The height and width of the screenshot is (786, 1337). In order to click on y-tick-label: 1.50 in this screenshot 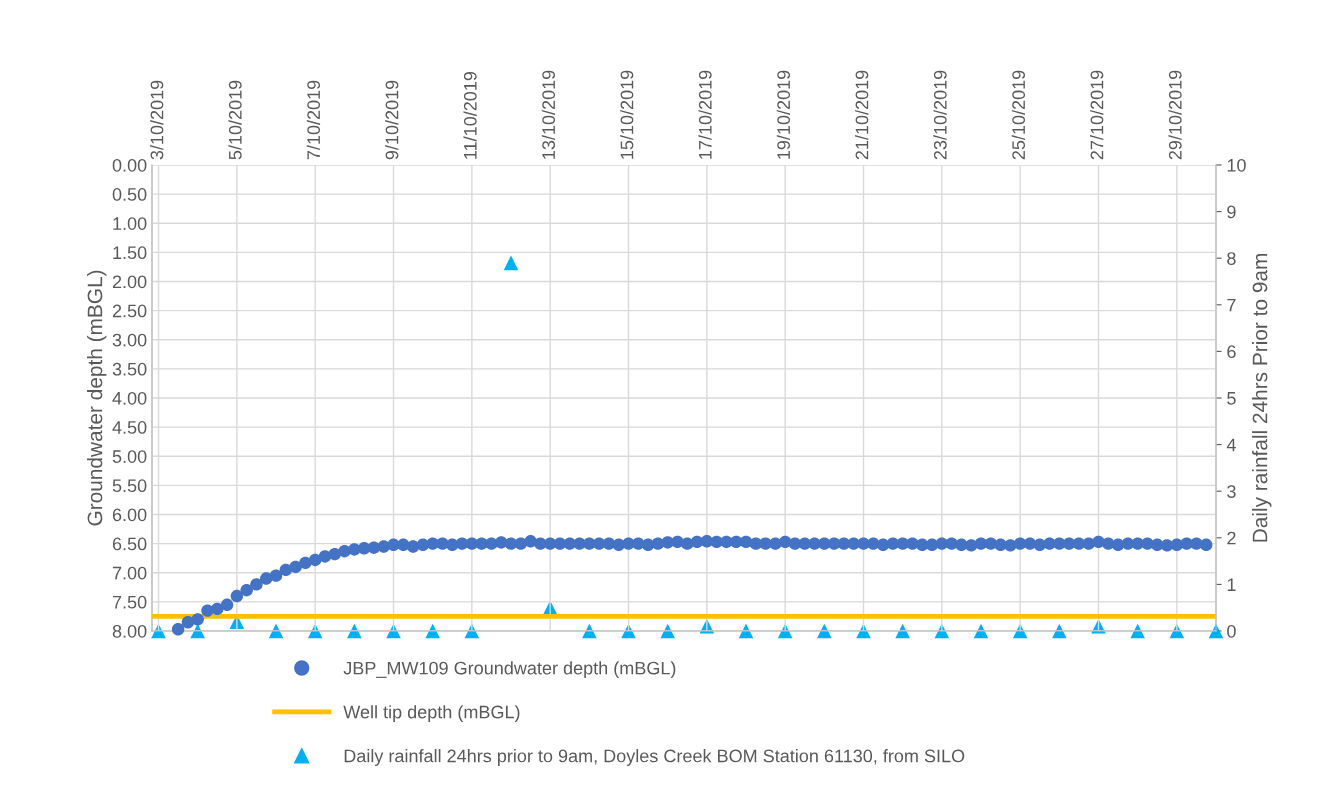, I will do `click(130, 253)`.